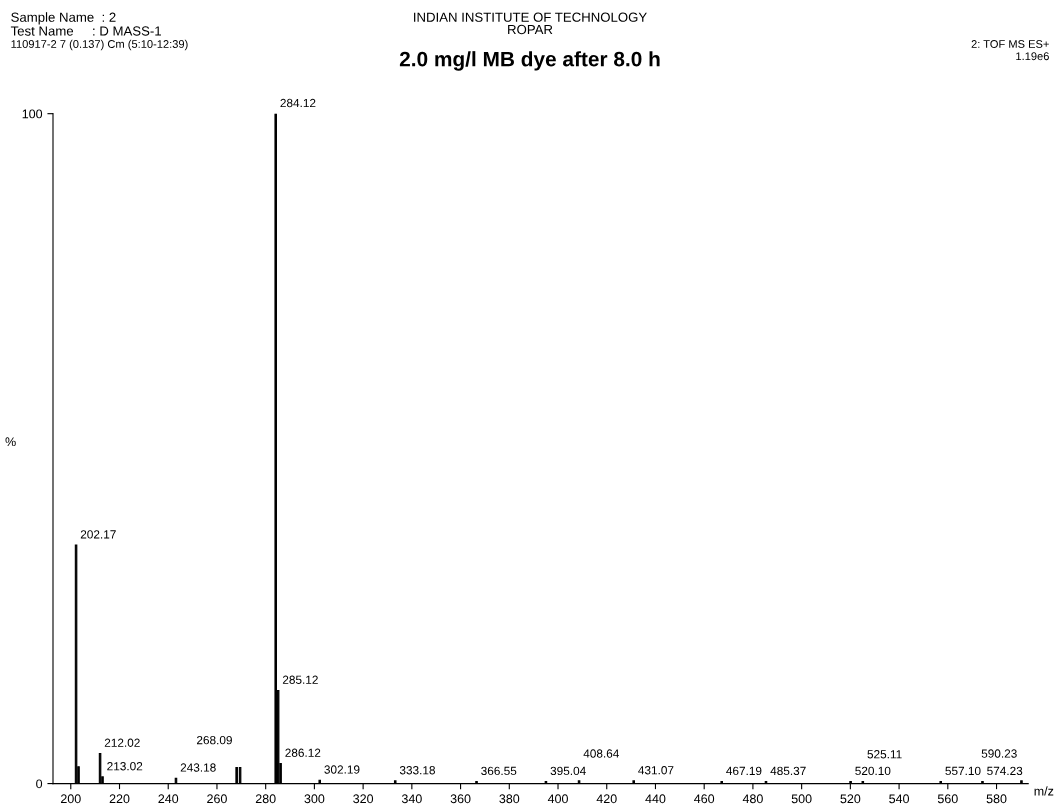 Image resolution: width=1060 pixels, height=812 pixels. Describe the element at coordinates (10, 442) in the screenshot. I see `y-axis-title: %` at that location.